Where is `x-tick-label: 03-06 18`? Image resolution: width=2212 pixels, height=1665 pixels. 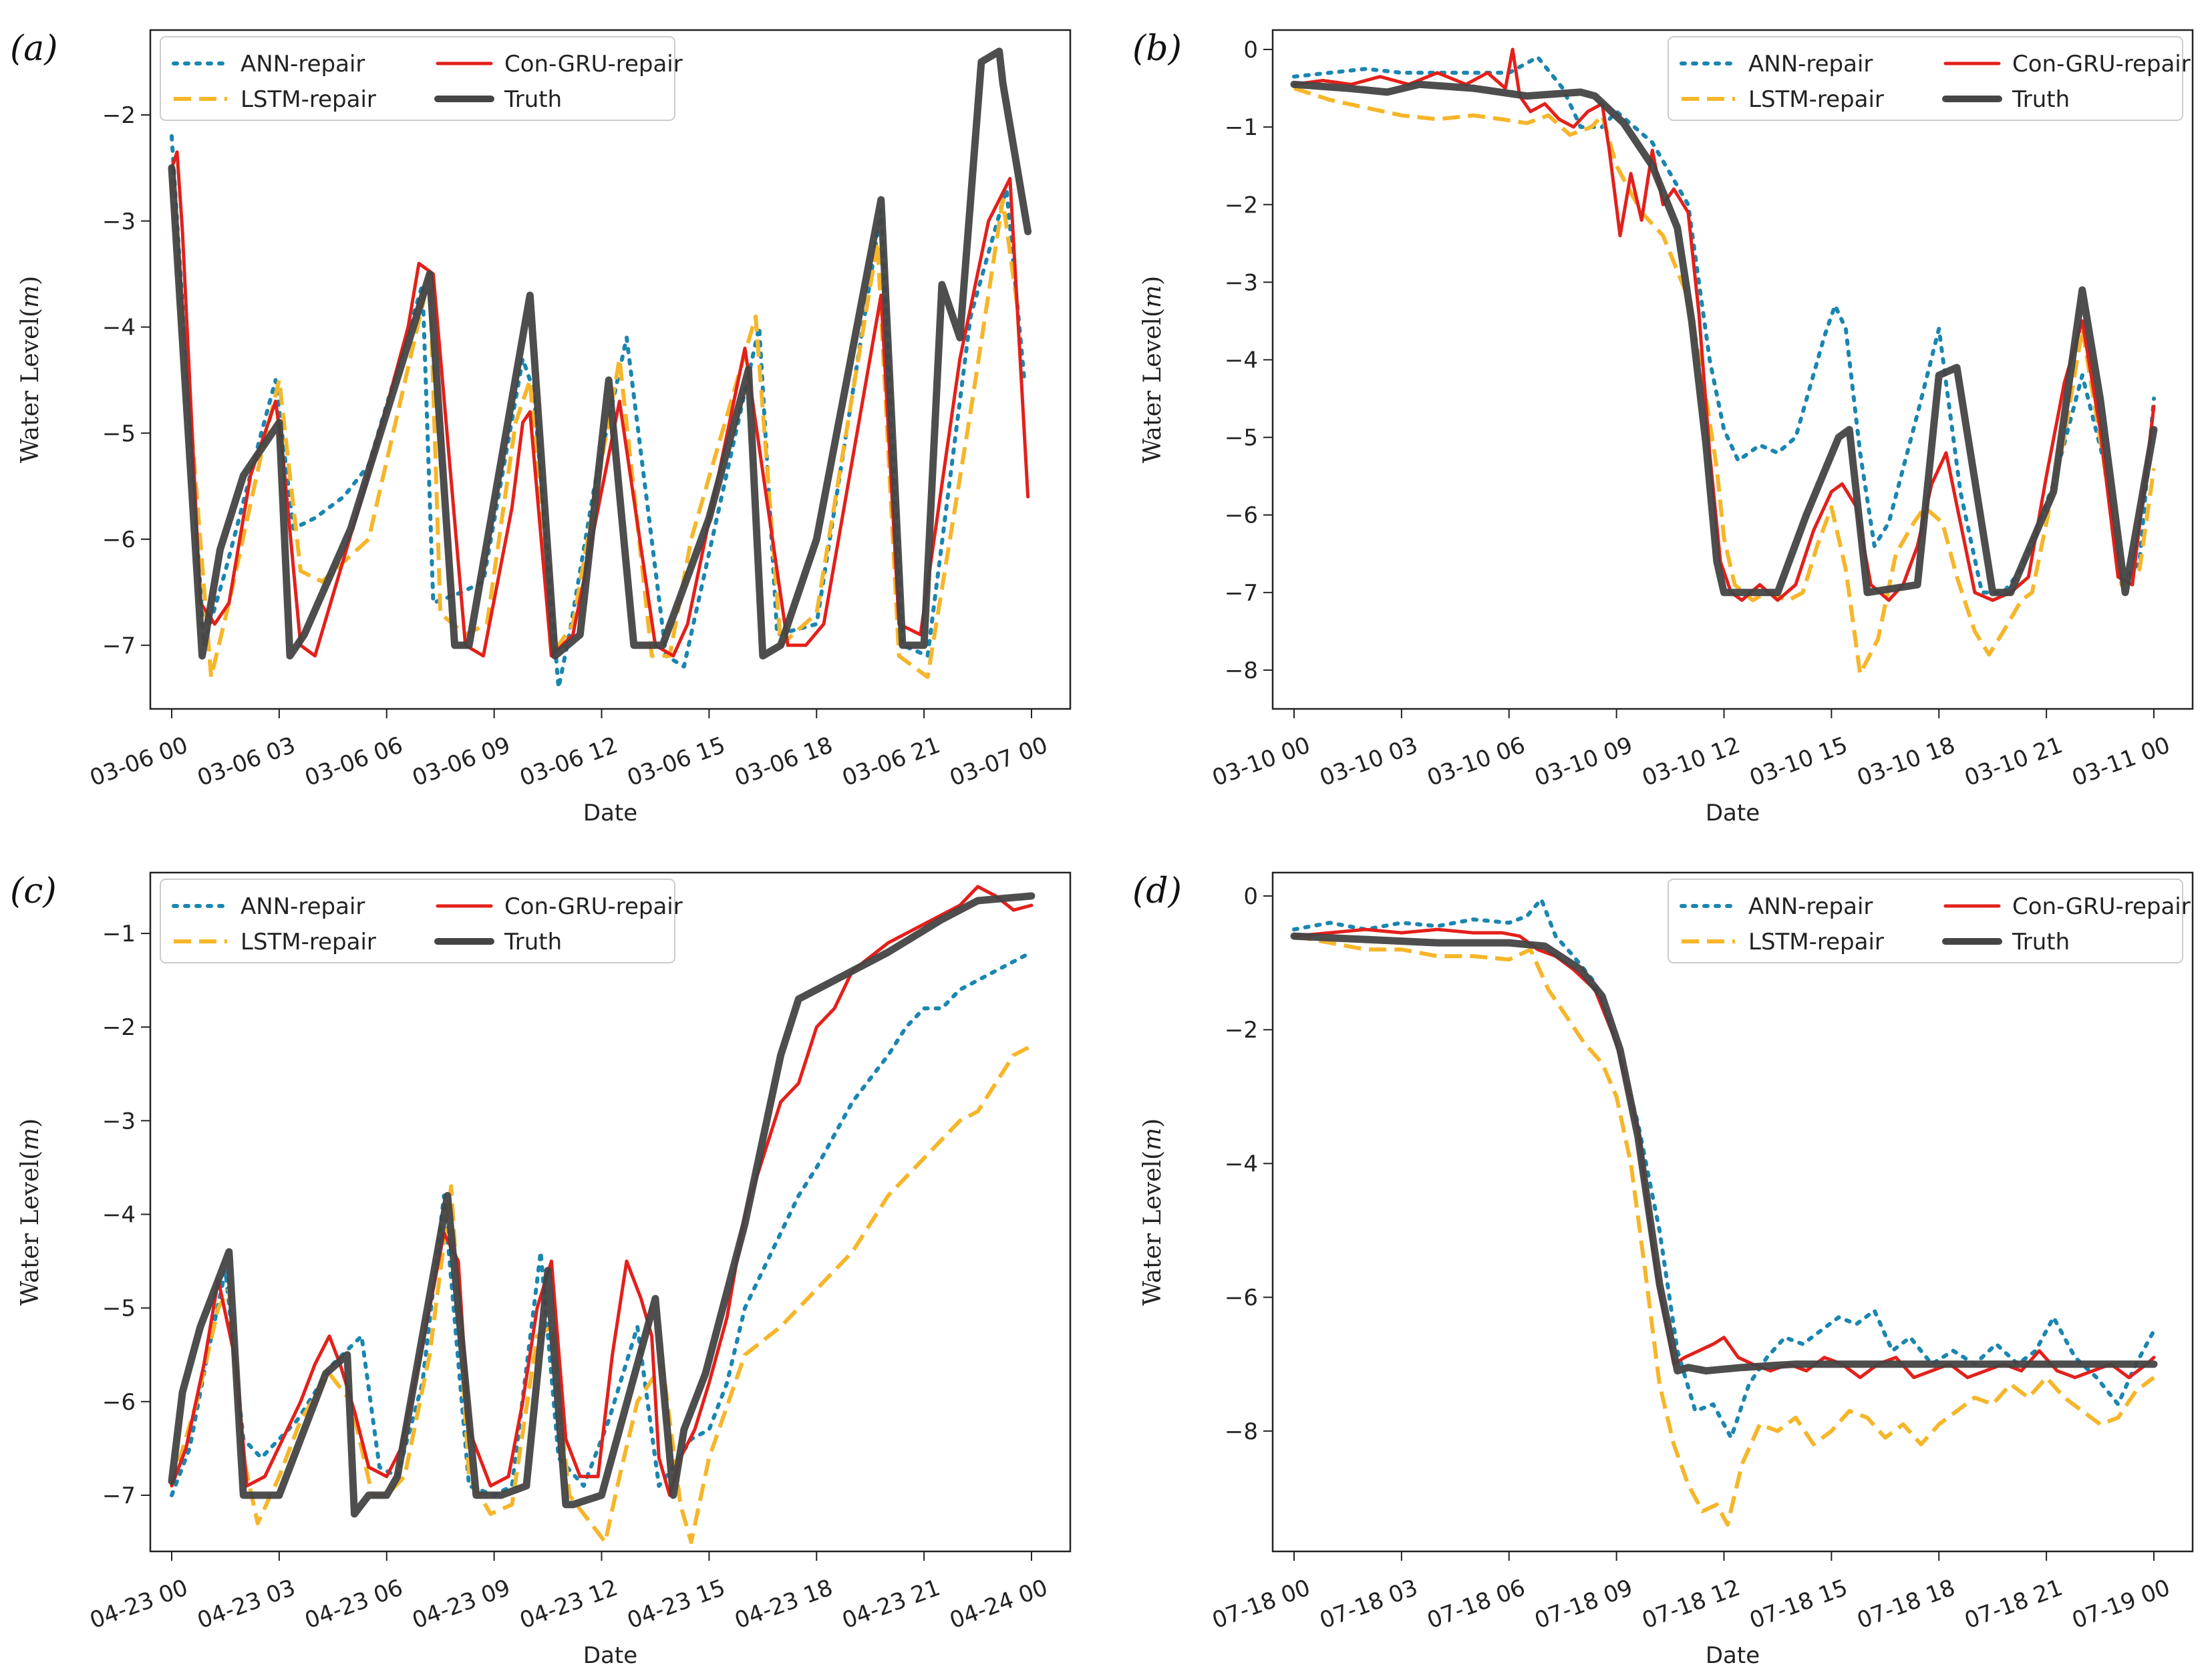 x-tick-label: 03-06 18 is located at coordinates (783, 762).